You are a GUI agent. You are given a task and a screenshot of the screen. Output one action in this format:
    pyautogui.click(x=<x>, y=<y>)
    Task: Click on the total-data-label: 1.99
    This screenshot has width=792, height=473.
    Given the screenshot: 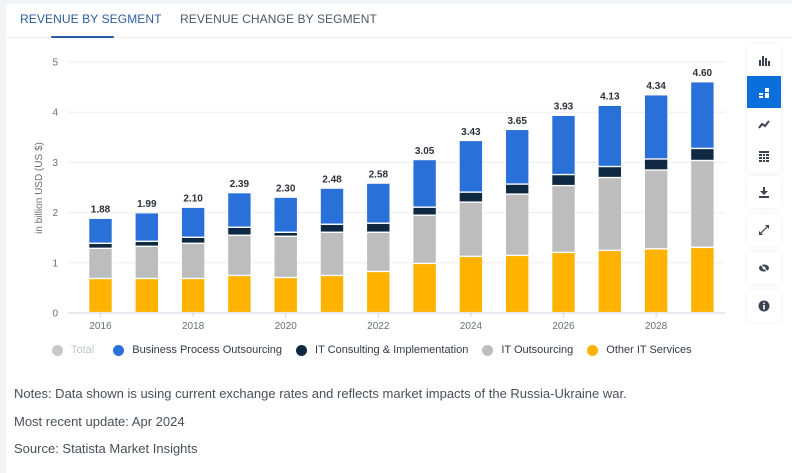 What is the action you would take?
    pyautogui.click(x=147, y=204)
    